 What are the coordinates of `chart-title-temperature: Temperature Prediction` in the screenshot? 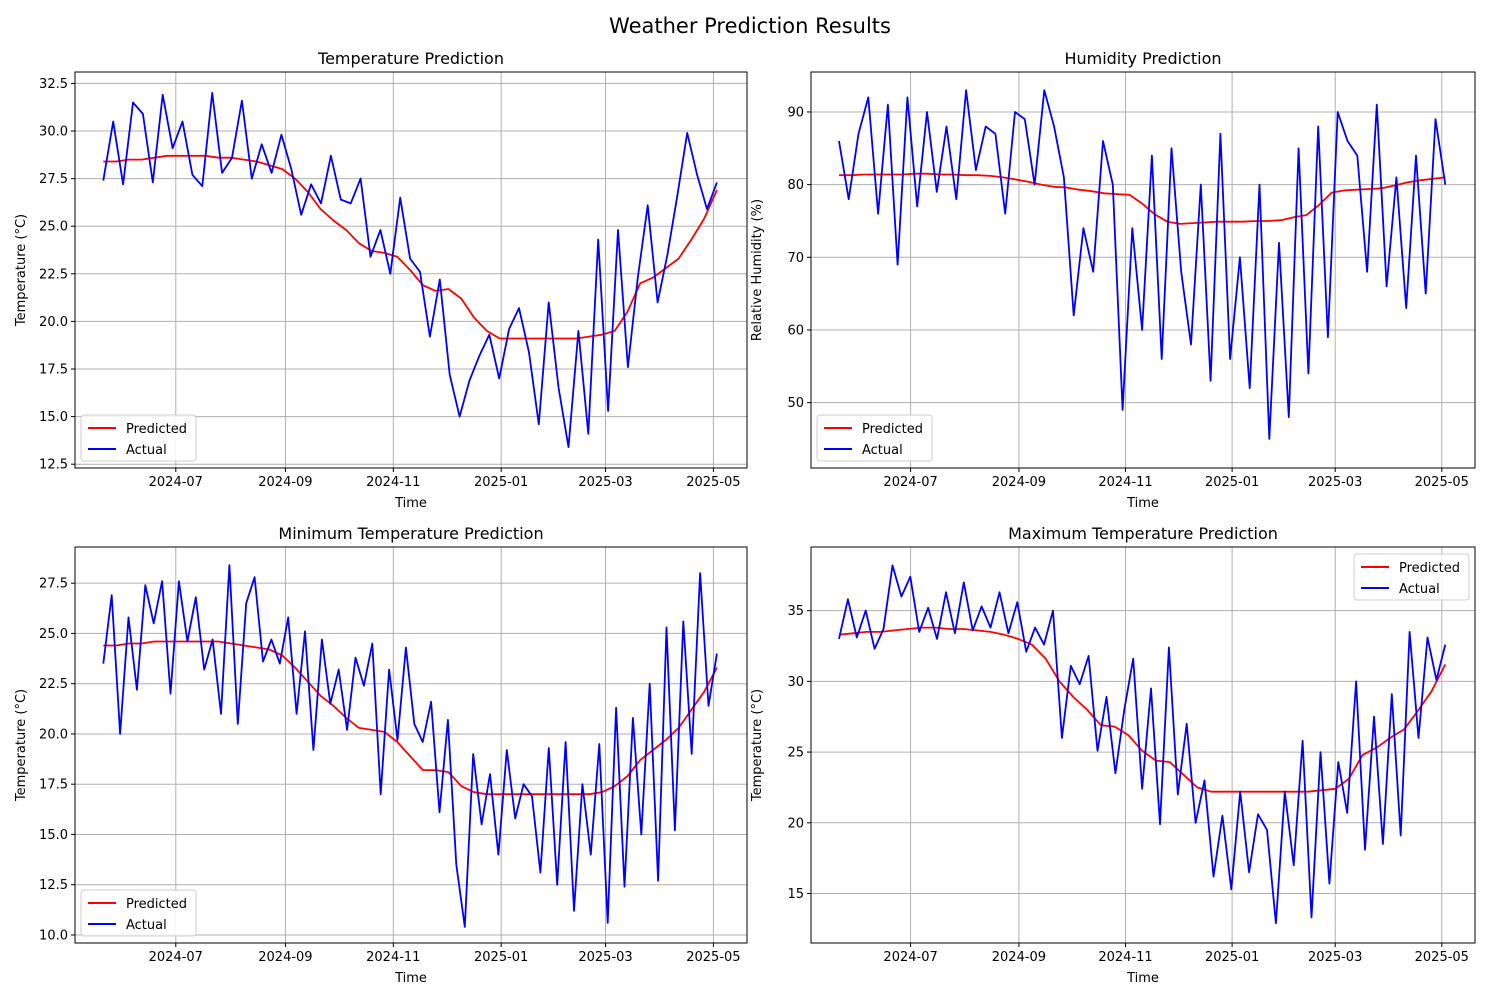 It's located at (410, 58).